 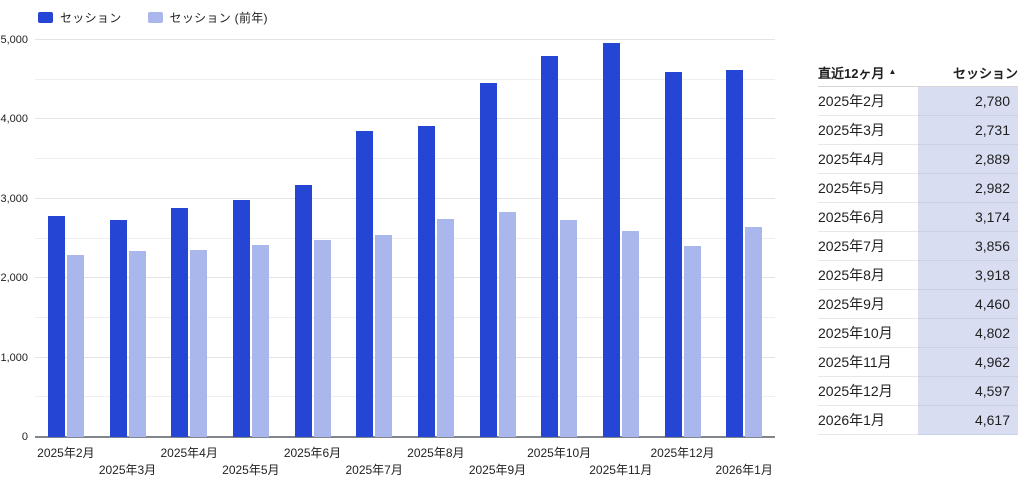 I want to click on table-row: 2025年9月 4,460, so click(x=918, y=304).